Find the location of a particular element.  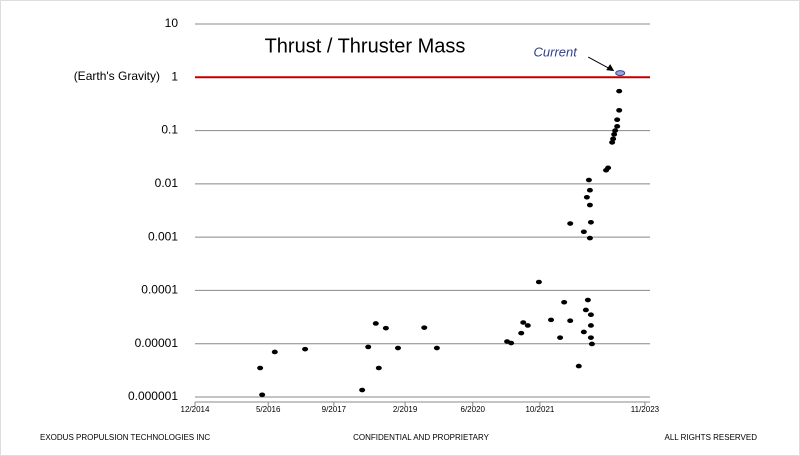

x-tick-label: 10/2021 is located at coordinates (539, 409).